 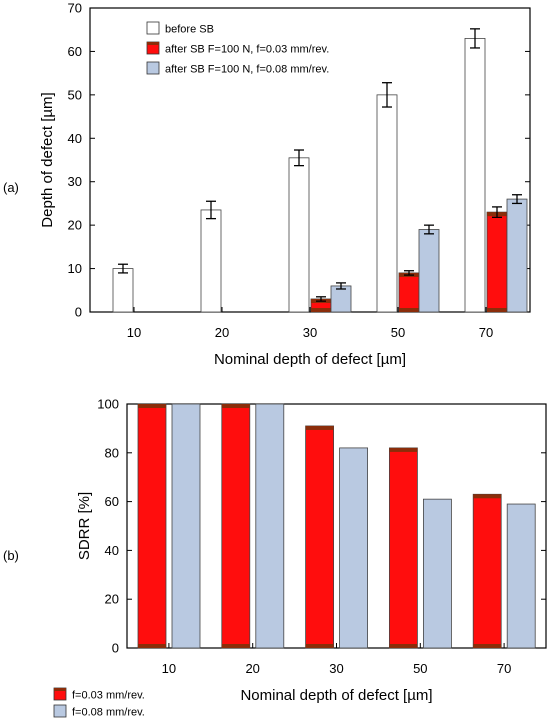 What do you see at coordinates (11, 187) in the screenshot?
I see `panel-label-a: (a)` at bounding box center [11, 187].